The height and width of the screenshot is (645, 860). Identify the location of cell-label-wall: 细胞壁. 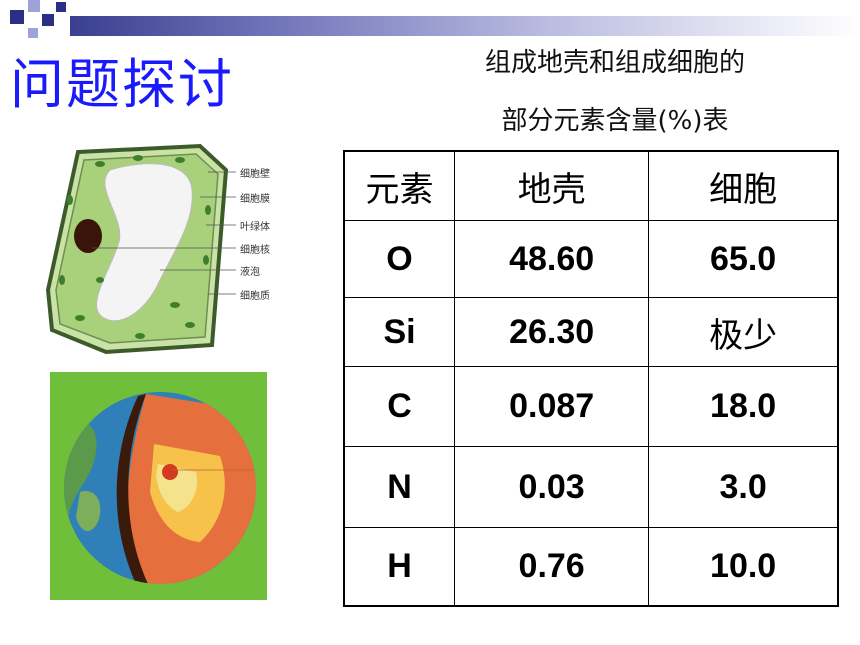
(255, 174).